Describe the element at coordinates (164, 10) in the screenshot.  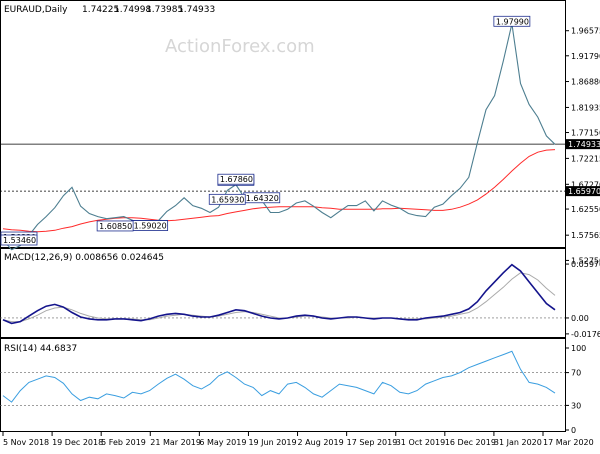
I see `ohlc-low: 1.73985` at that location.